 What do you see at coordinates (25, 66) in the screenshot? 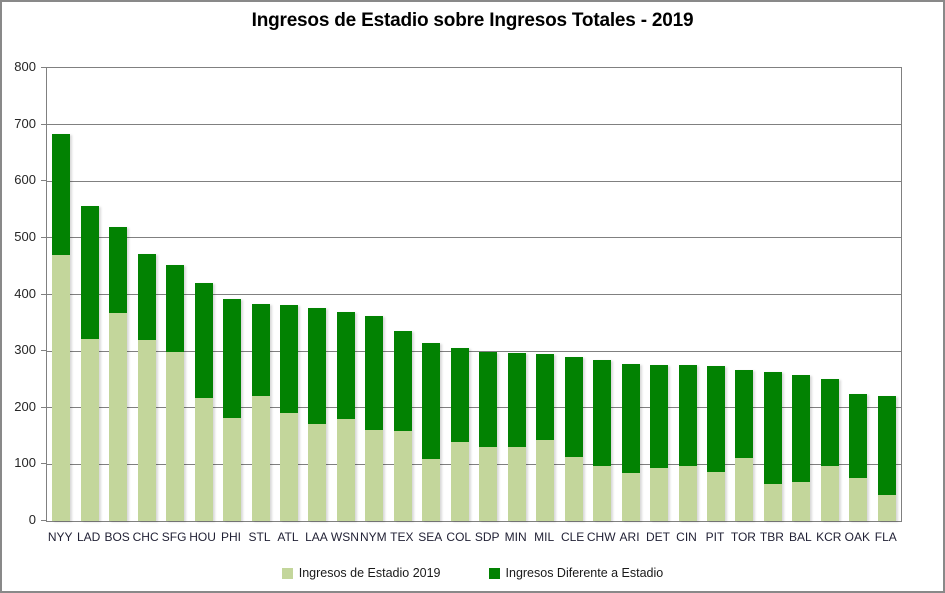
I see `y-label-800: 800` at bounding box center [25, 66].